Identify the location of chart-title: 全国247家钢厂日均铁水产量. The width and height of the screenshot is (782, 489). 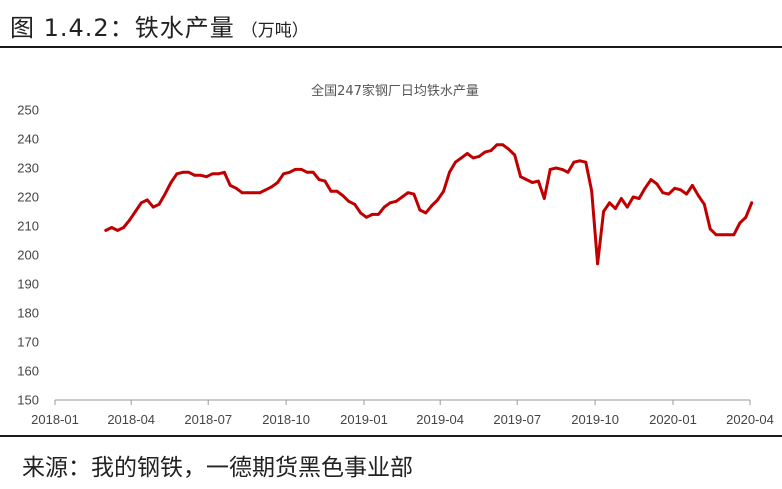
(395, 91).